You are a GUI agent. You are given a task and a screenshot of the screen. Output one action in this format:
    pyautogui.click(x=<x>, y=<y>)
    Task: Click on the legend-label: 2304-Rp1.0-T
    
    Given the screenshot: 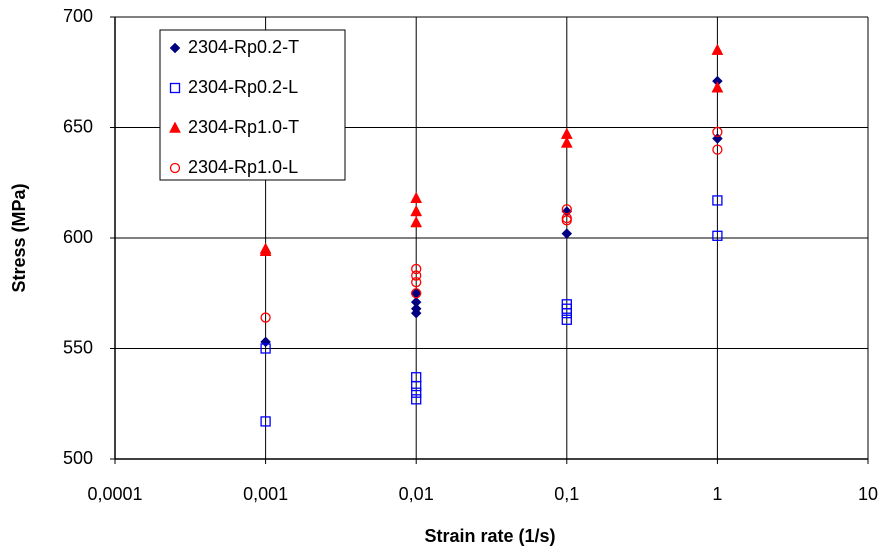 What is the action you would take?
    pyautogui.click(x=243, y=127)
    